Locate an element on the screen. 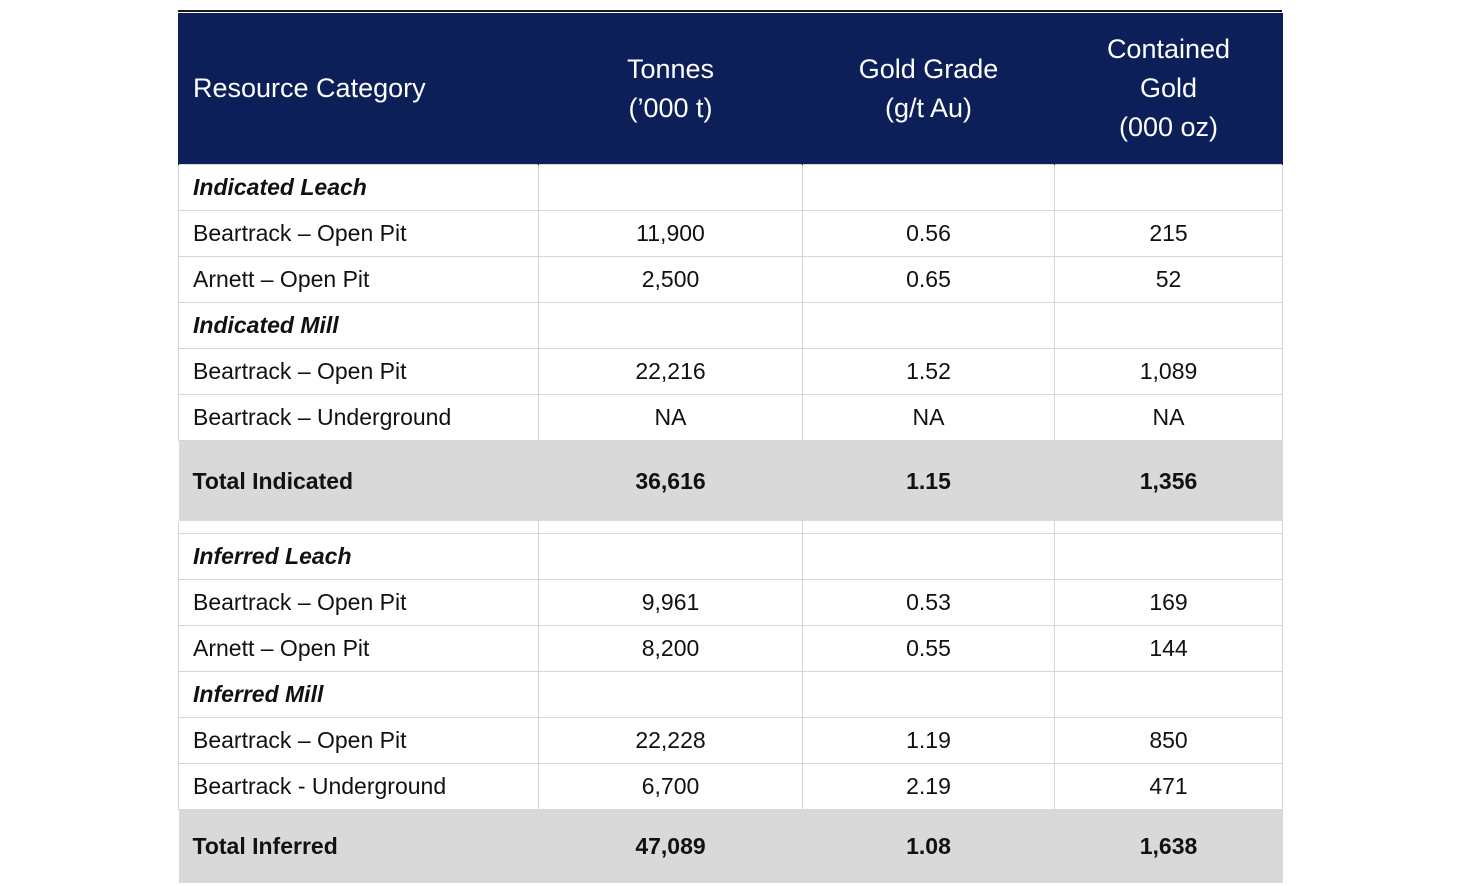  tonnes-cell: 2,500 is located at coordinates (670, 279).